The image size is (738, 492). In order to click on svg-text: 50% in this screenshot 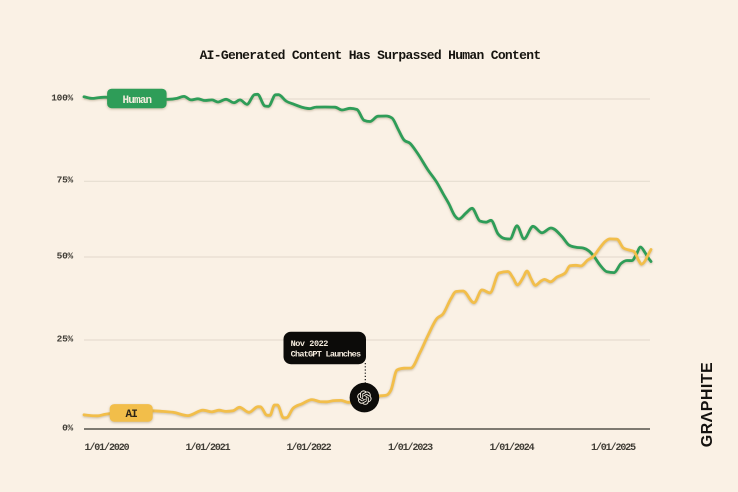, I will do `click(65, 255)`.